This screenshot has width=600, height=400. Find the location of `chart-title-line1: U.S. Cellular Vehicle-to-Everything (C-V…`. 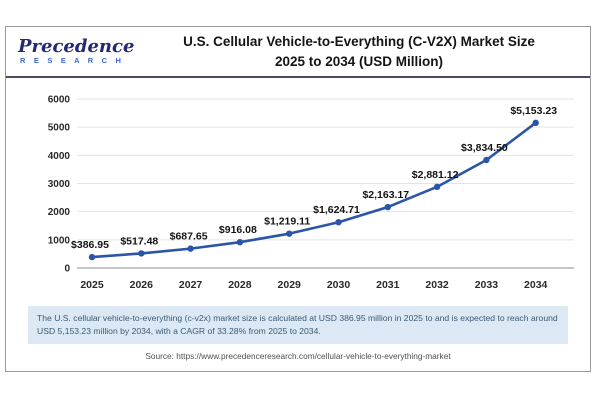

chart-title-line1: U.S. Cellular Vehicle-to-Everything (C-V… is located at coordinates (359, 41).